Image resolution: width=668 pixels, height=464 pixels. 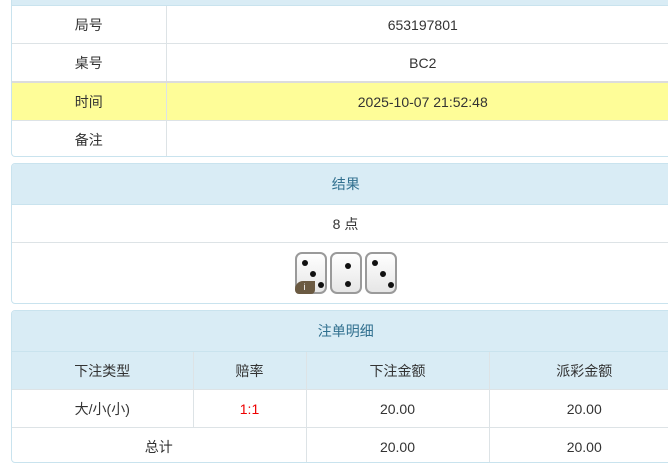 What do you see at coordinates (578, 444) in the screenshot?
I see `total-payout: 20.00` at bounding box center [578, 444].